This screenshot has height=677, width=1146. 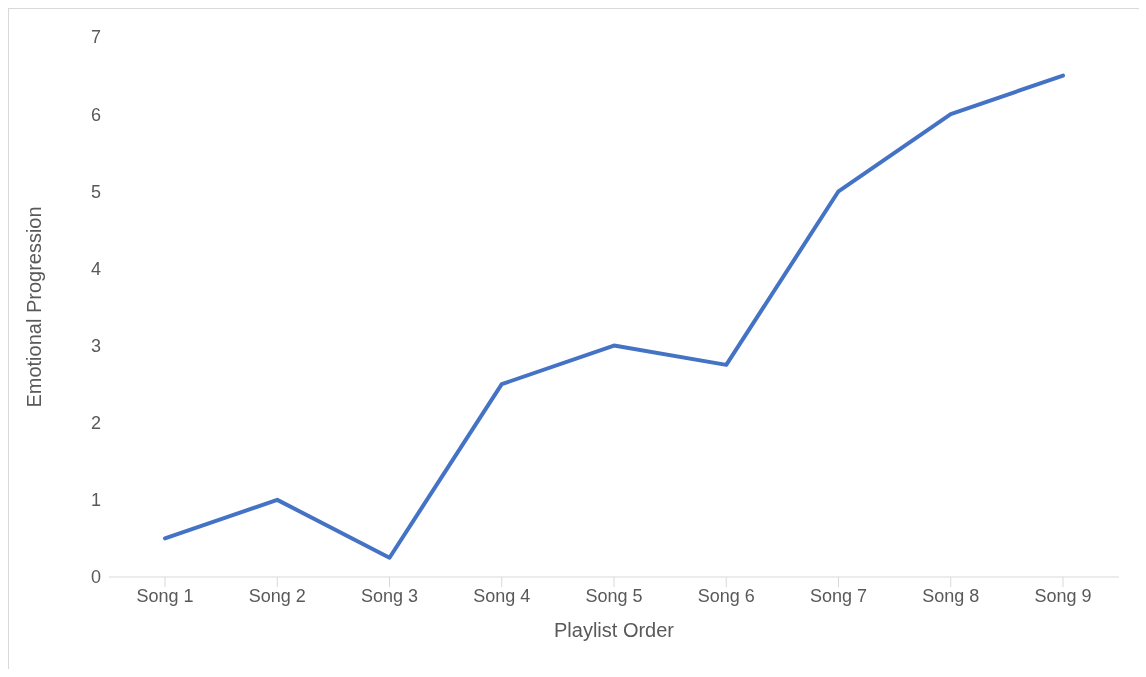 What do you see at coordinates (95, 423) in the screenshot?
I see `y-tick-label: 2` at bounding box center [95, 423].